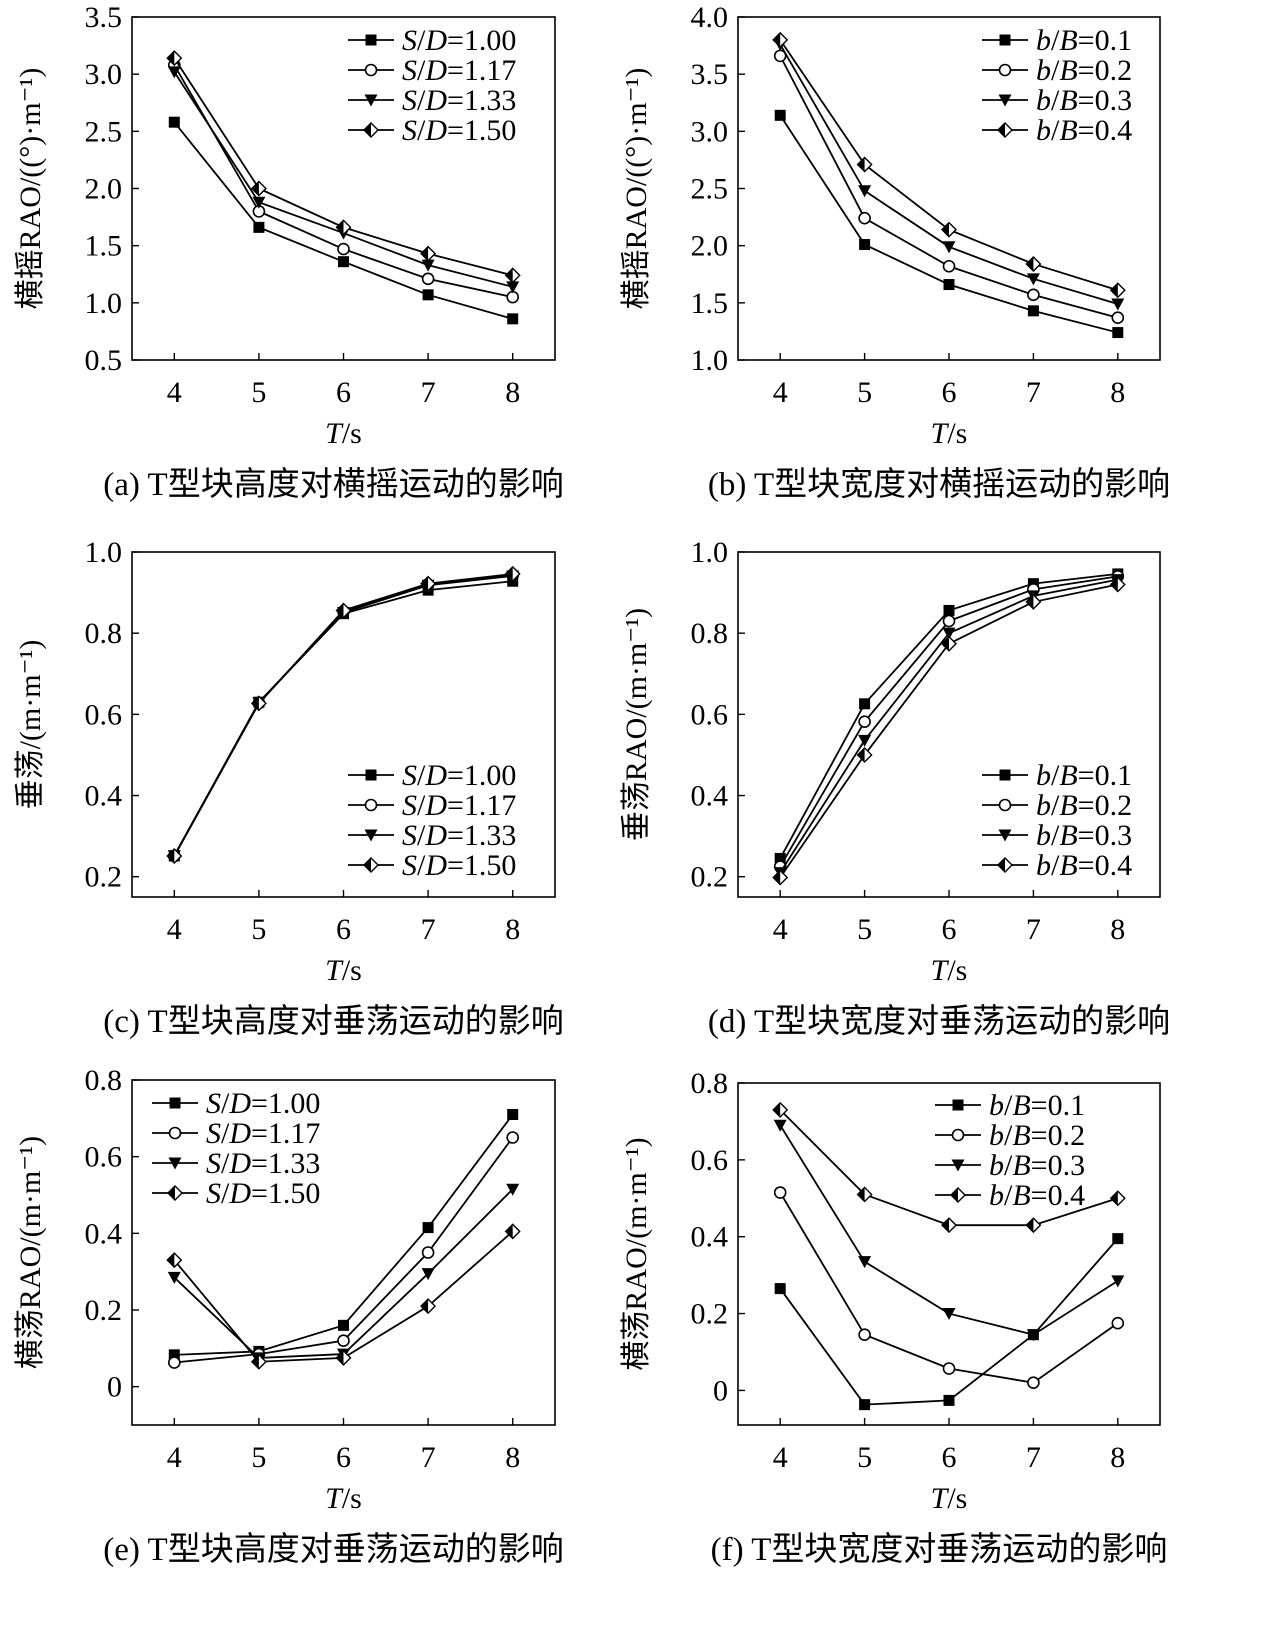  What do you see at coordinates (481, 865) in the screenshot?
I see `legend-val: =1.50` at bounding box center [481, 865].